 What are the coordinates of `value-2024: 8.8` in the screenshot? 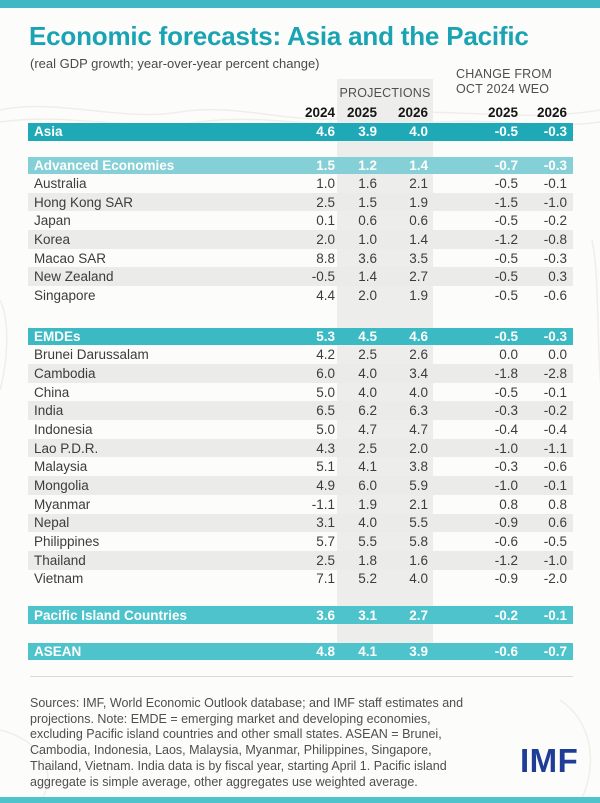 It's located at (325, 258).